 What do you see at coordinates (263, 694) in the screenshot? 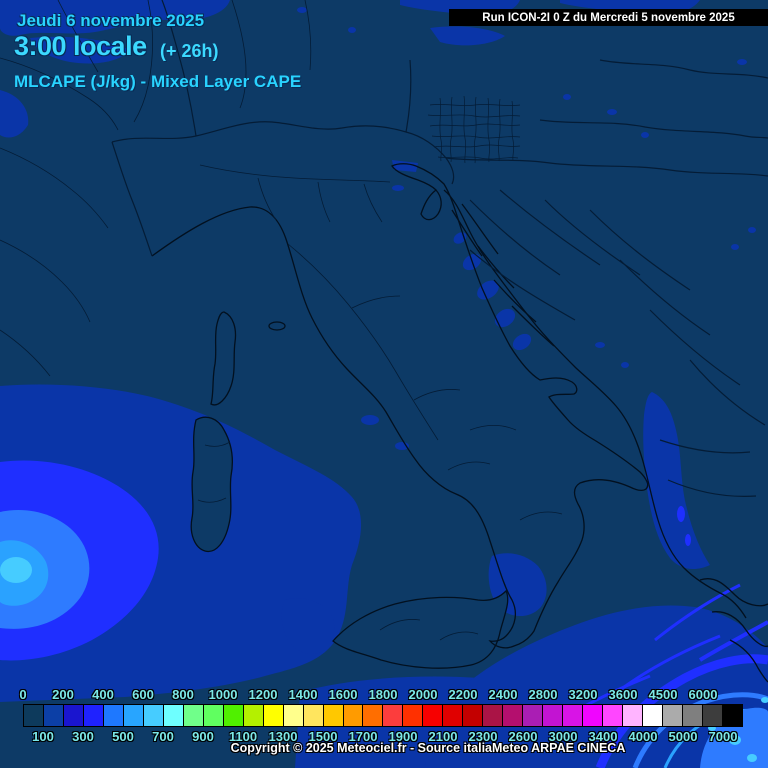
I see `scale-tick-label: 1200` at bounding box center [263, 694].